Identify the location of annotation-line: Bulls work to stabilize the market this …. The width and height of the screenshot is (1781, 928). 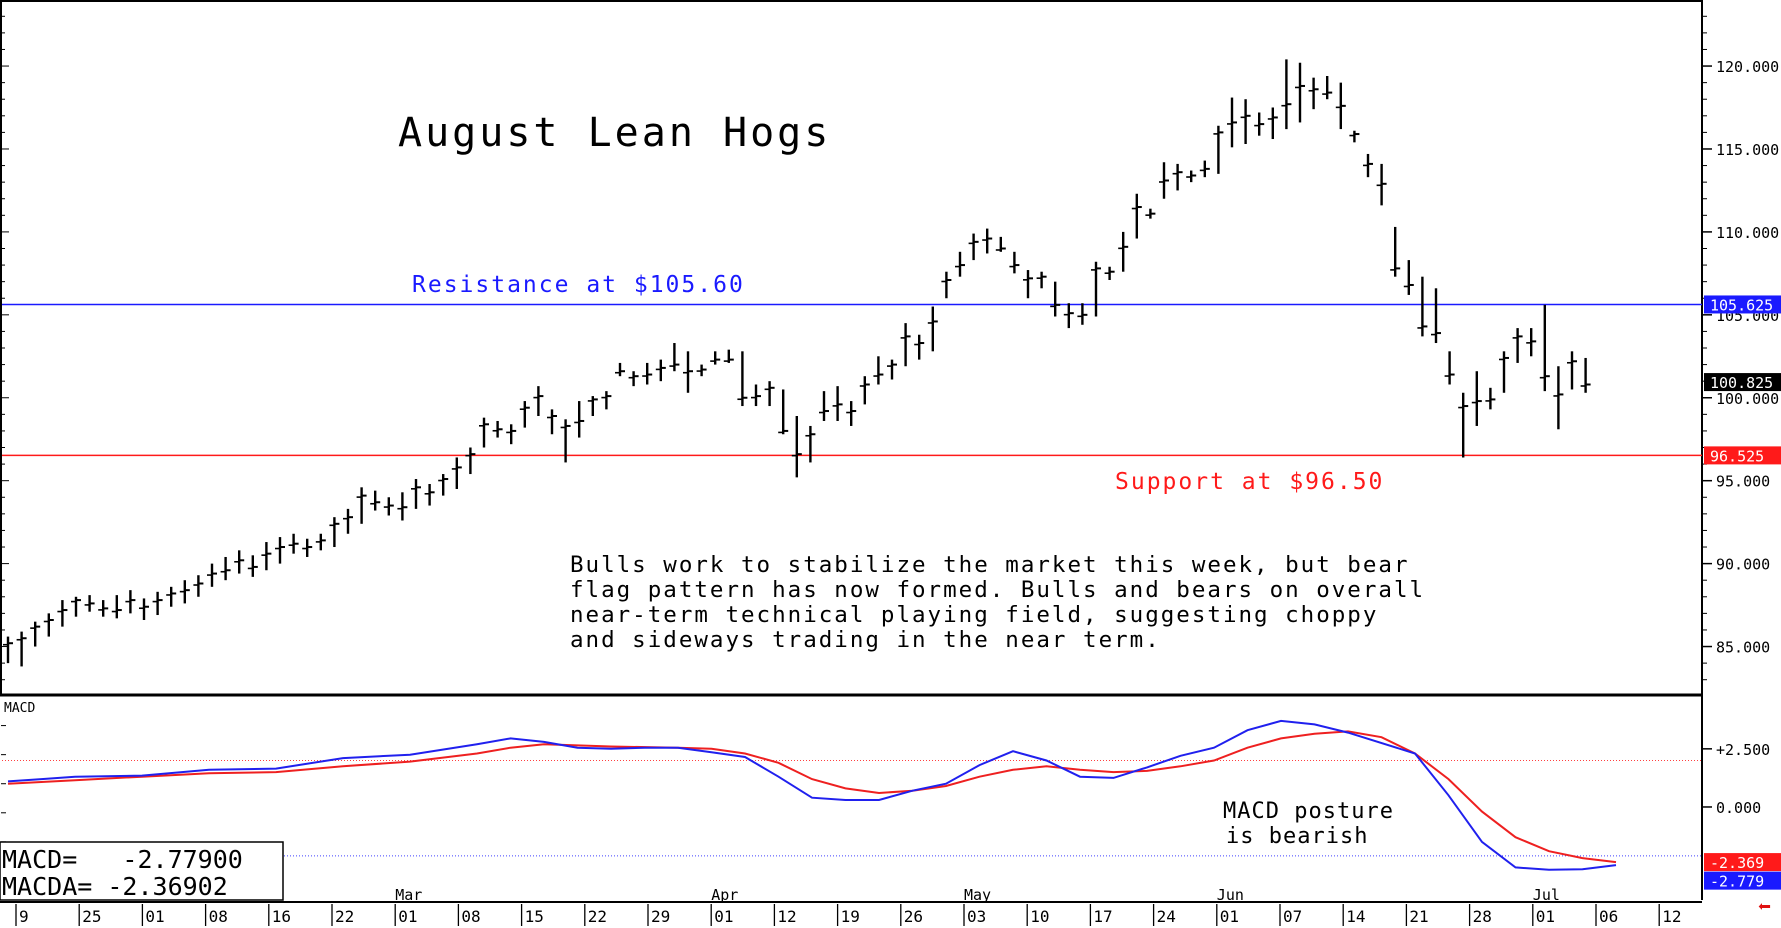
(990, 565).